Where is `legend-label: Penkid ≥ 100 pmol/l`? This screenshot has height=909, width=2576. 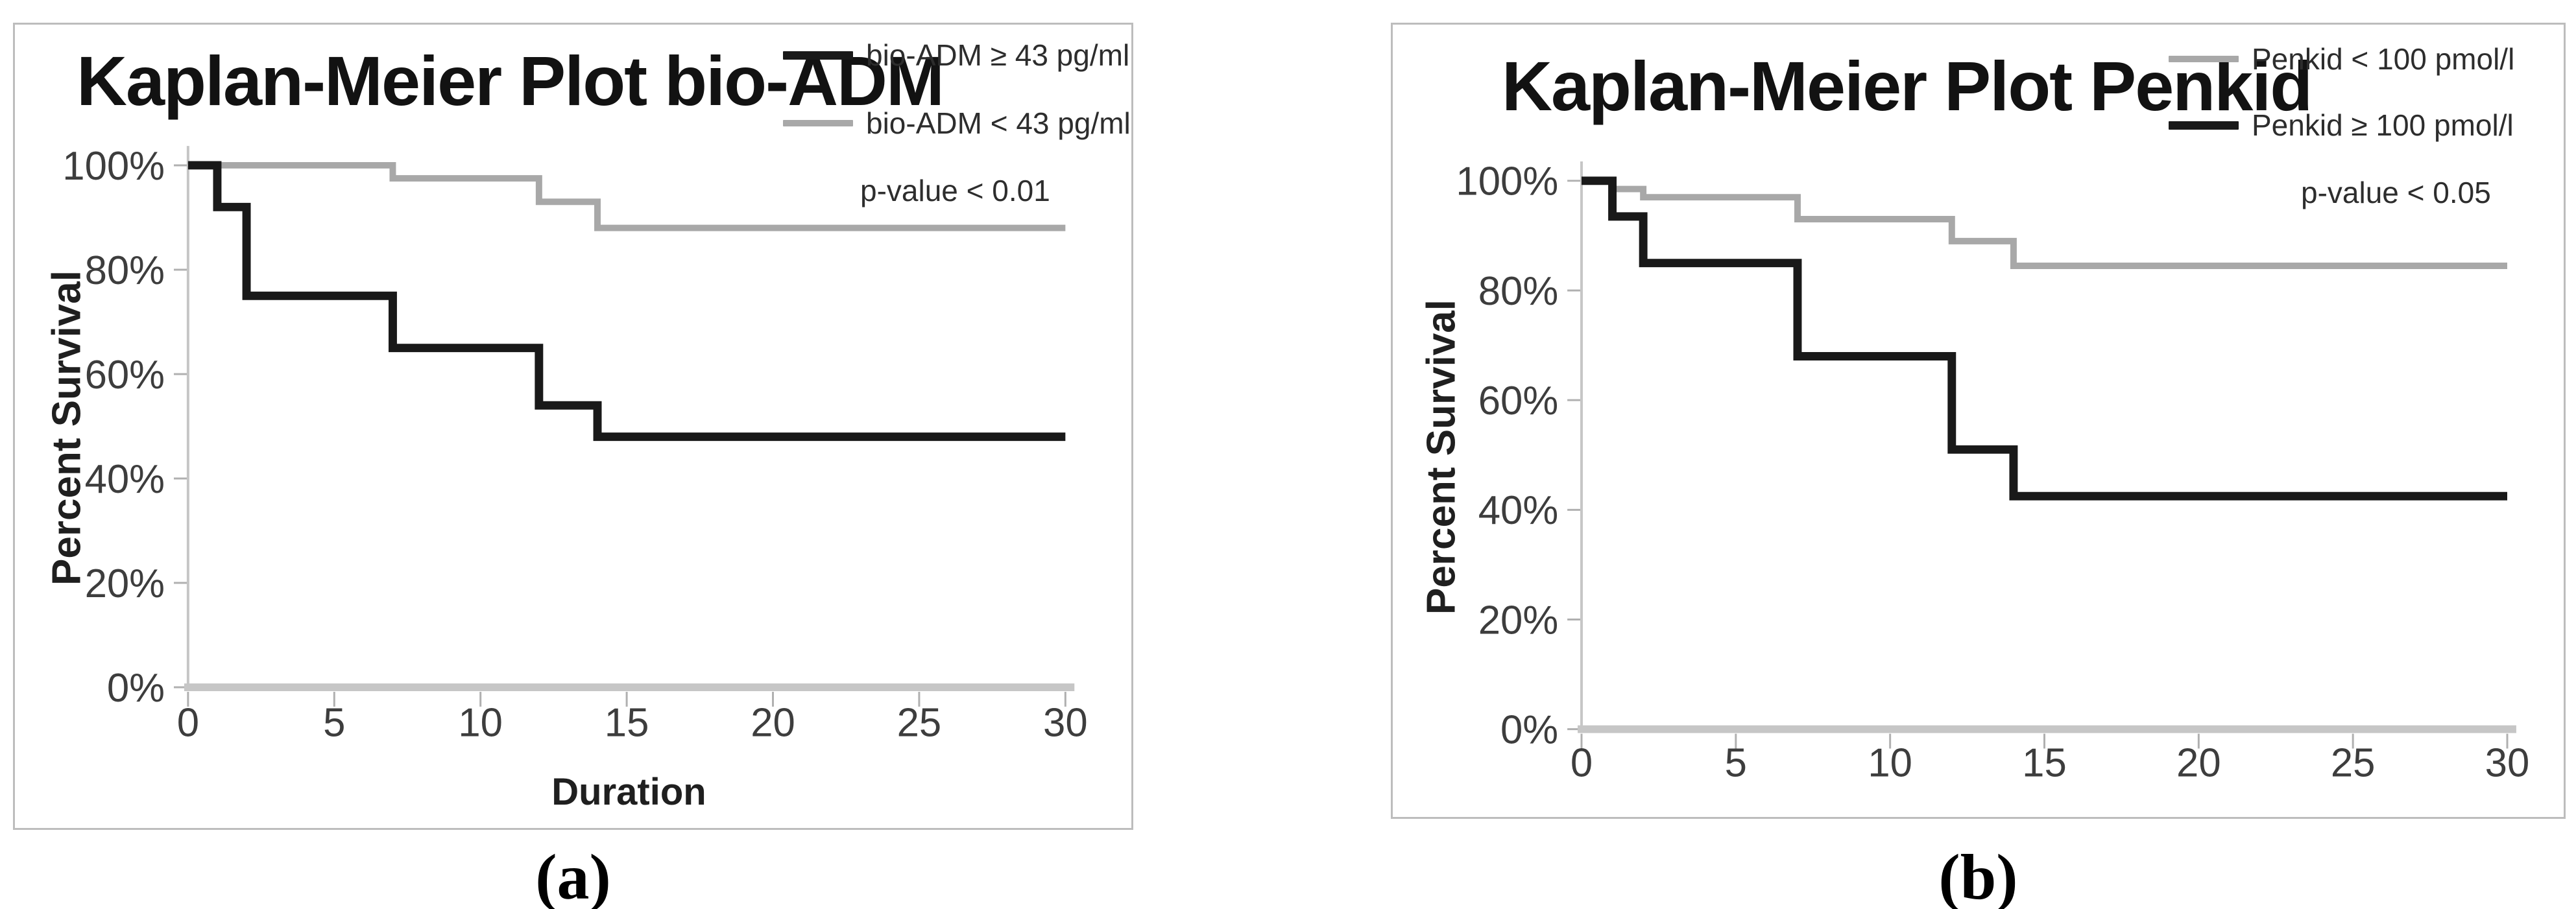 legend-label: Penkid ≥ 100 pmol/l is located at coordinates (2383, 125).